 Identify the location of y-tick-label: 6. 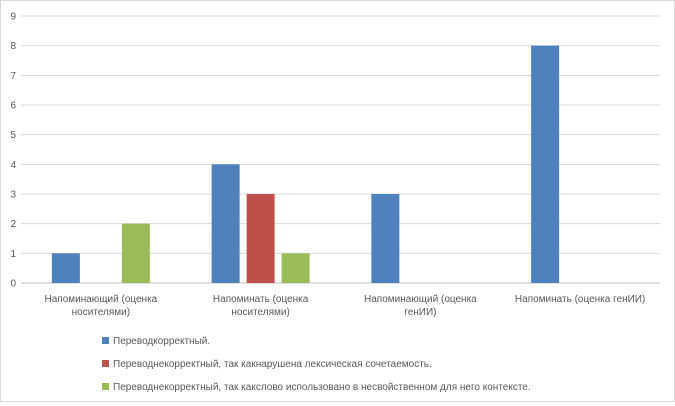
(13, 106).